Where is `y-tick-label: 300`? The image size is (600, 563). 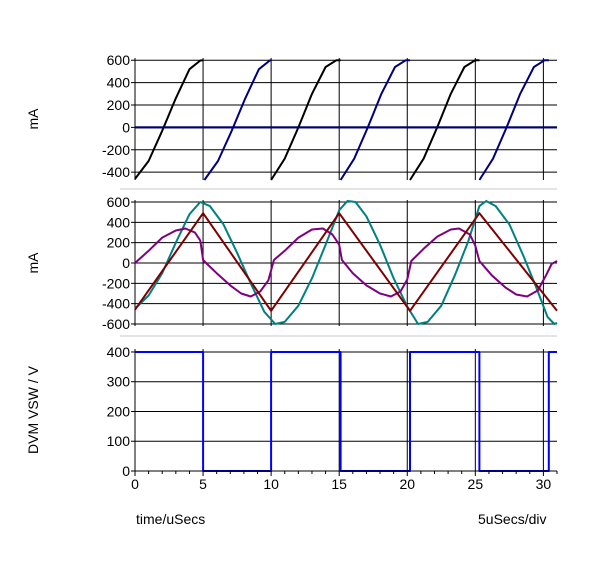 y-tick-label: 300 is located at coordinates (119, 382).